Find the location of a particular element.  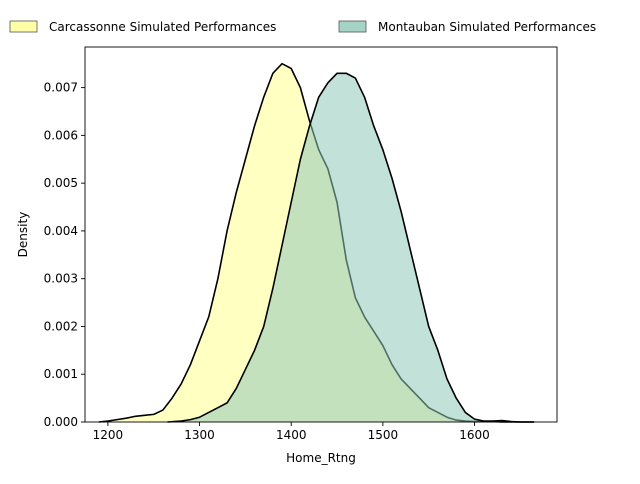

y-tick-label: 0.002 is located at coordinates (61, 326).